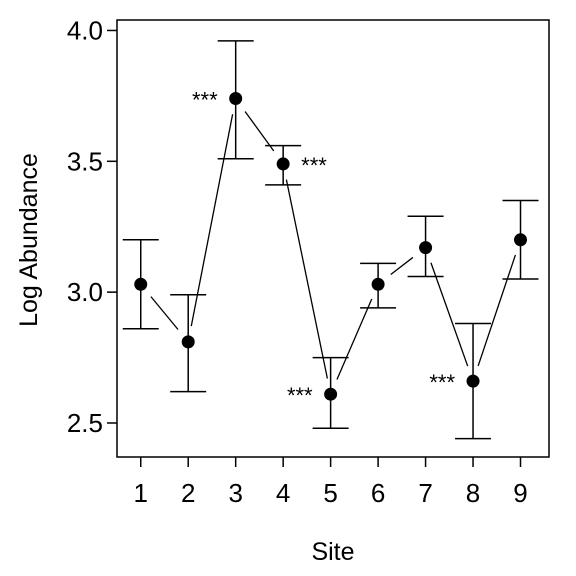 Image resolution: width=576 pixels, height=576 pixels. Describe the element at coordinates (332, 552) in the screenshot. I see `x-axis-title: Site` at that location.